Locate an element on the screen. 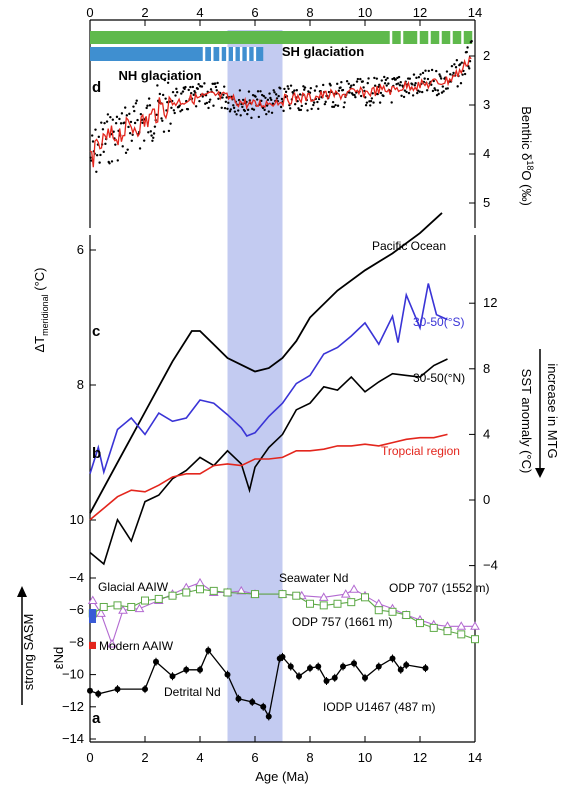 This screenshot has height=796, width=563. x-top-tick-label: 14 is located at coordinates (475, 12).